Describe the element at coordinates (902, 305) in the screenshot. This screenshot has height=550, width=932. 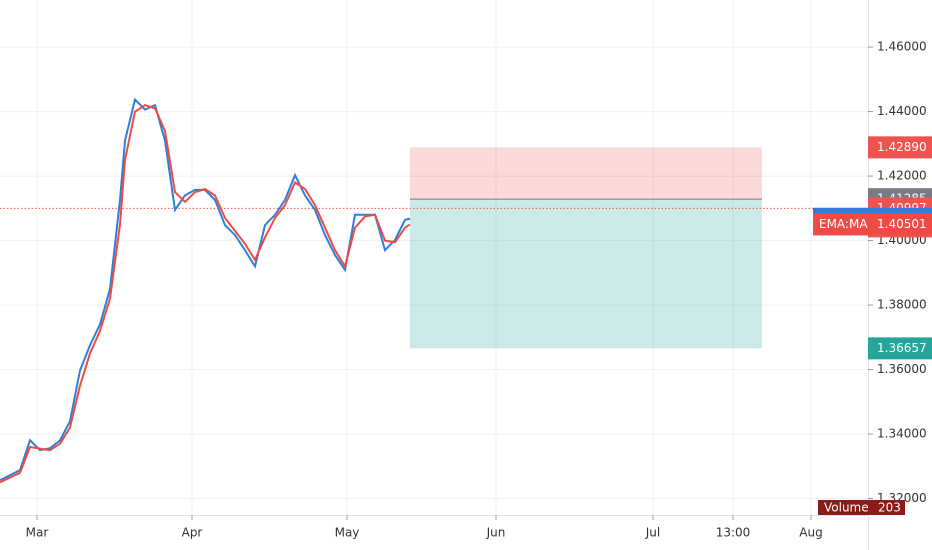
I see `y-tick-label: 1.38000` at that location.